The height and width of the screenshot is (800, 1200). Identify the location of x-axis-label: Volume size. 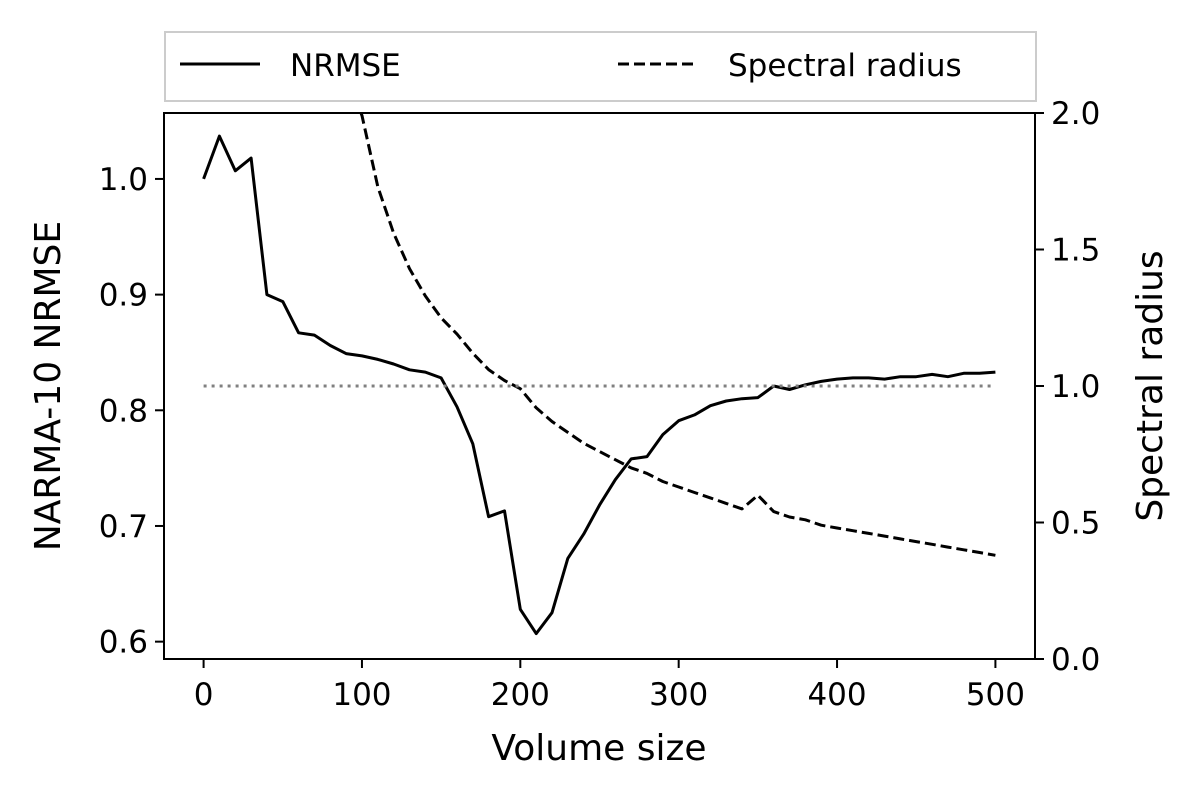
(598, 748).